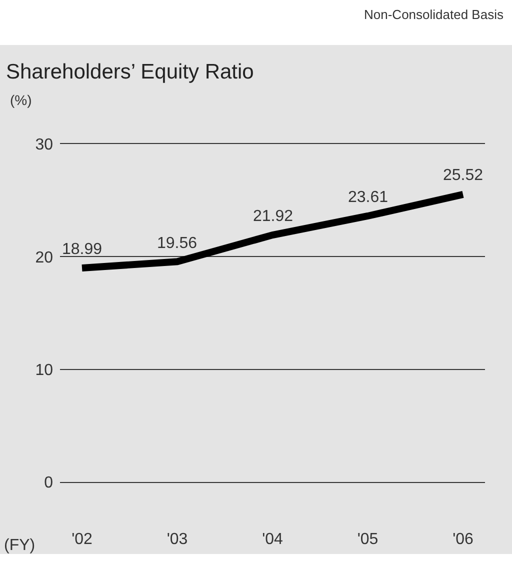  Describe the element at coordinates (463, 175) in the screenshot. I see `data-label: 25.52` at that location.